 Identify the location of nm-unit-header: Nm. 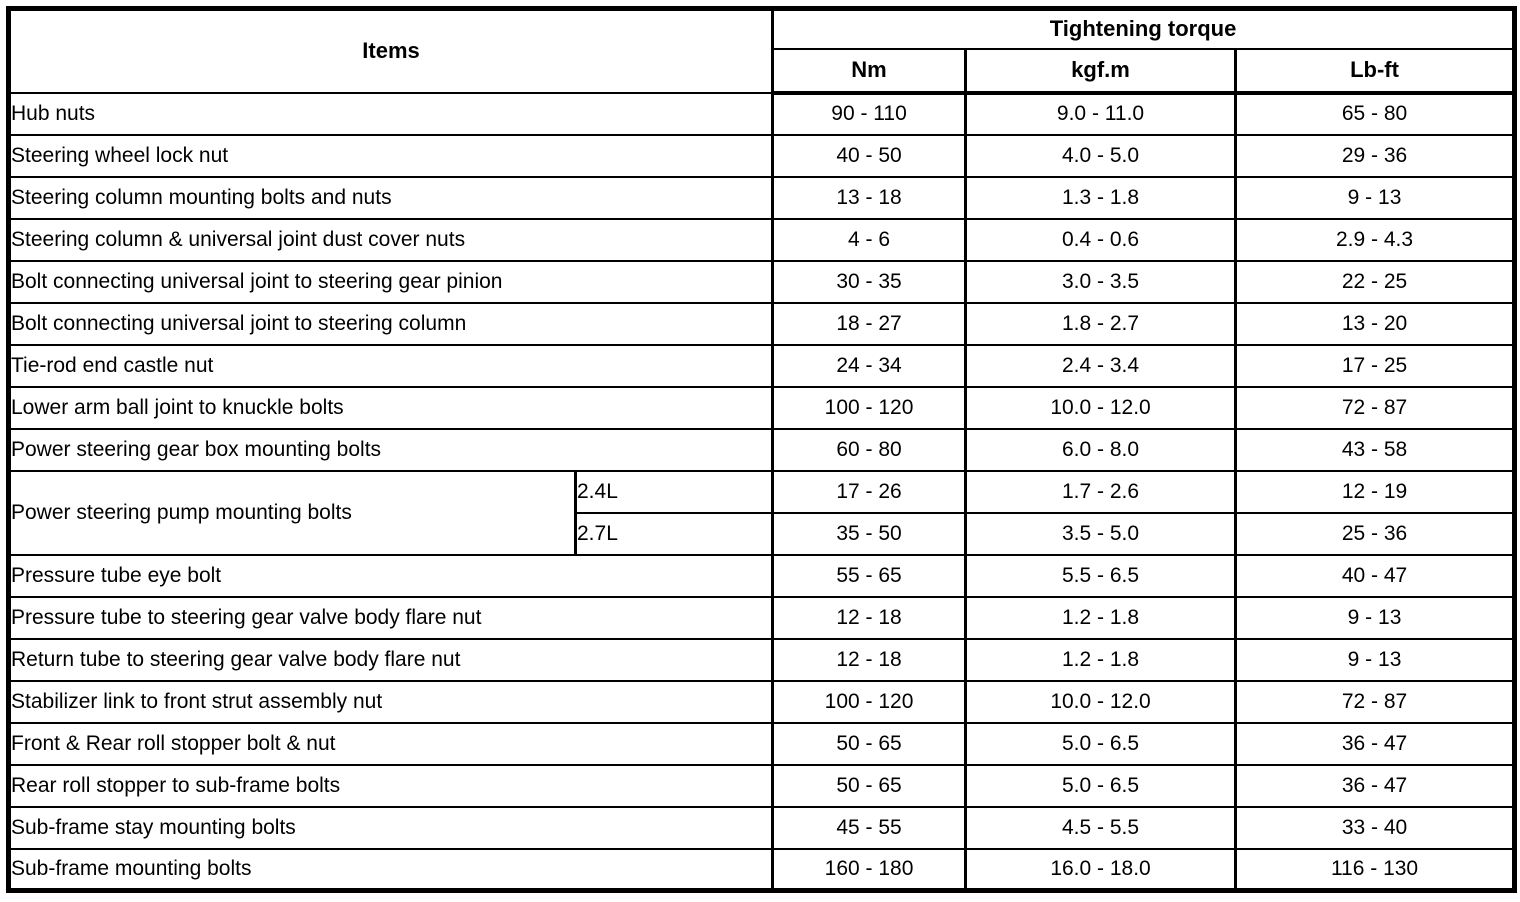
(869, 71).